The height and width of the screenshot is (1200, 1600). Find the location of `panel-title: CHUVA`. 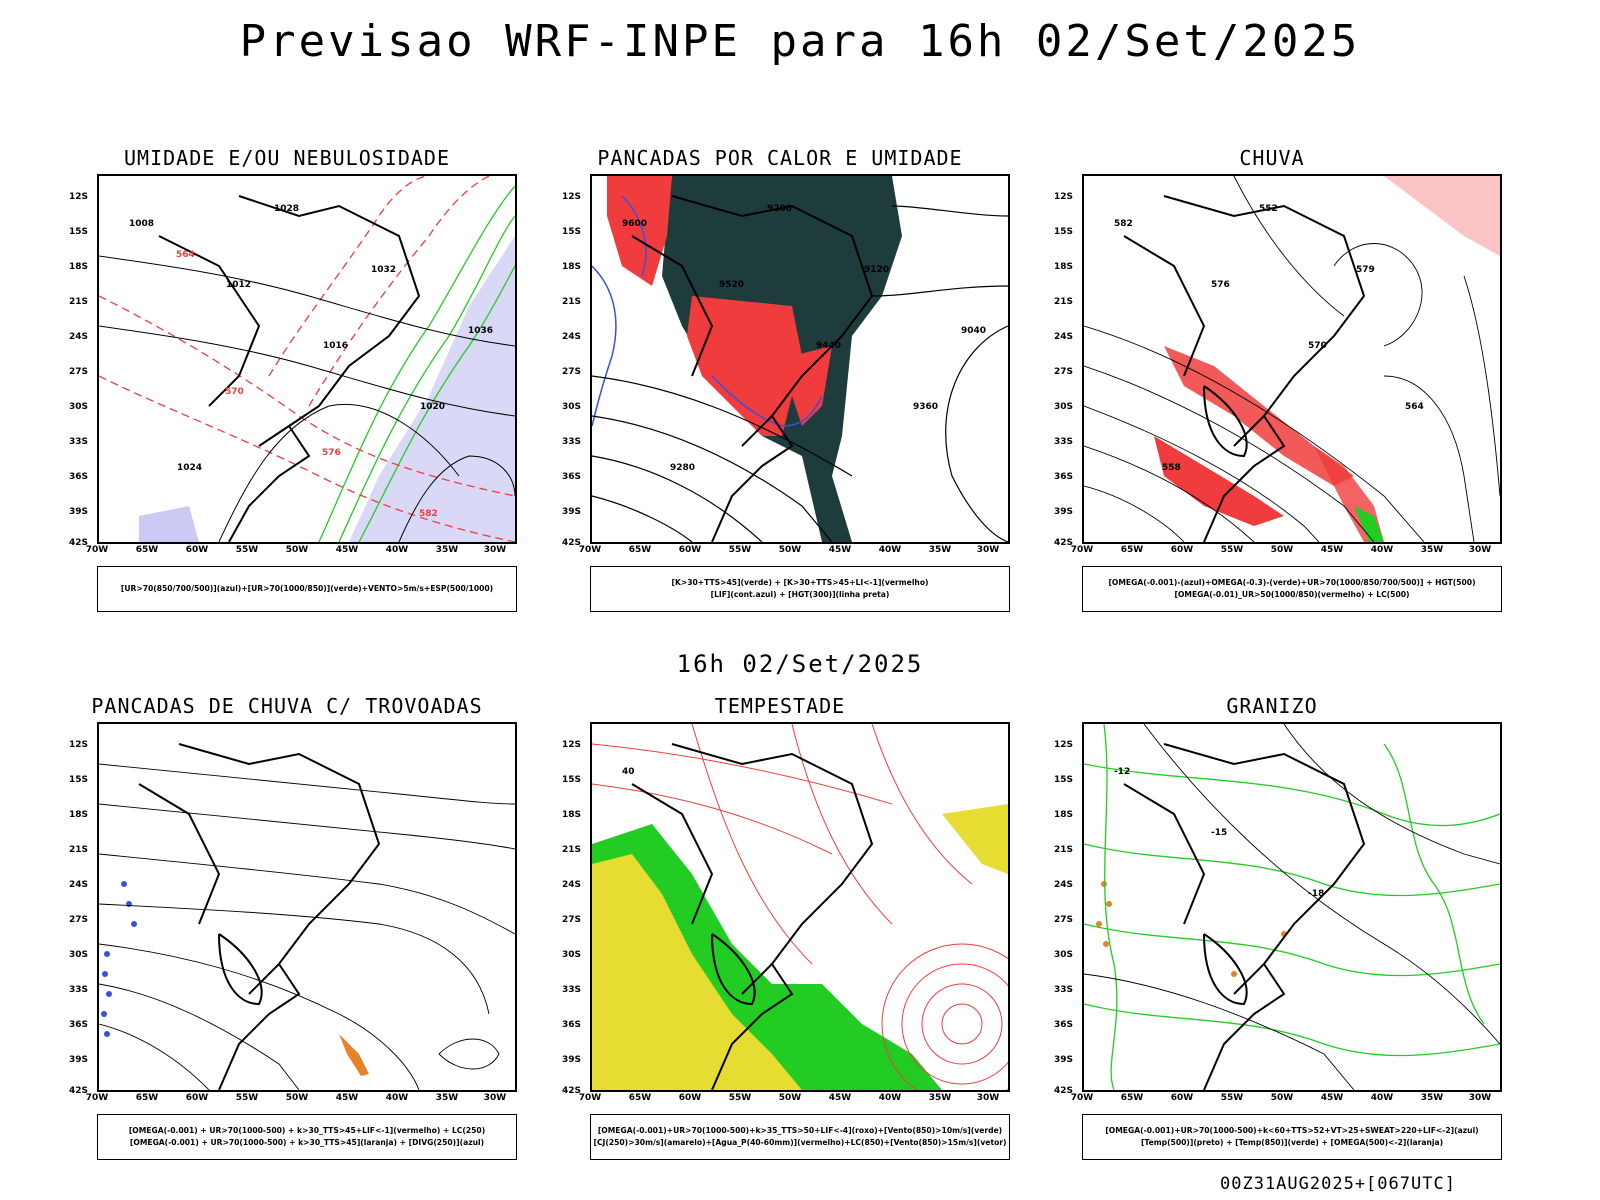

panel-title: CHUVA is located at coordinates (1272, 158).